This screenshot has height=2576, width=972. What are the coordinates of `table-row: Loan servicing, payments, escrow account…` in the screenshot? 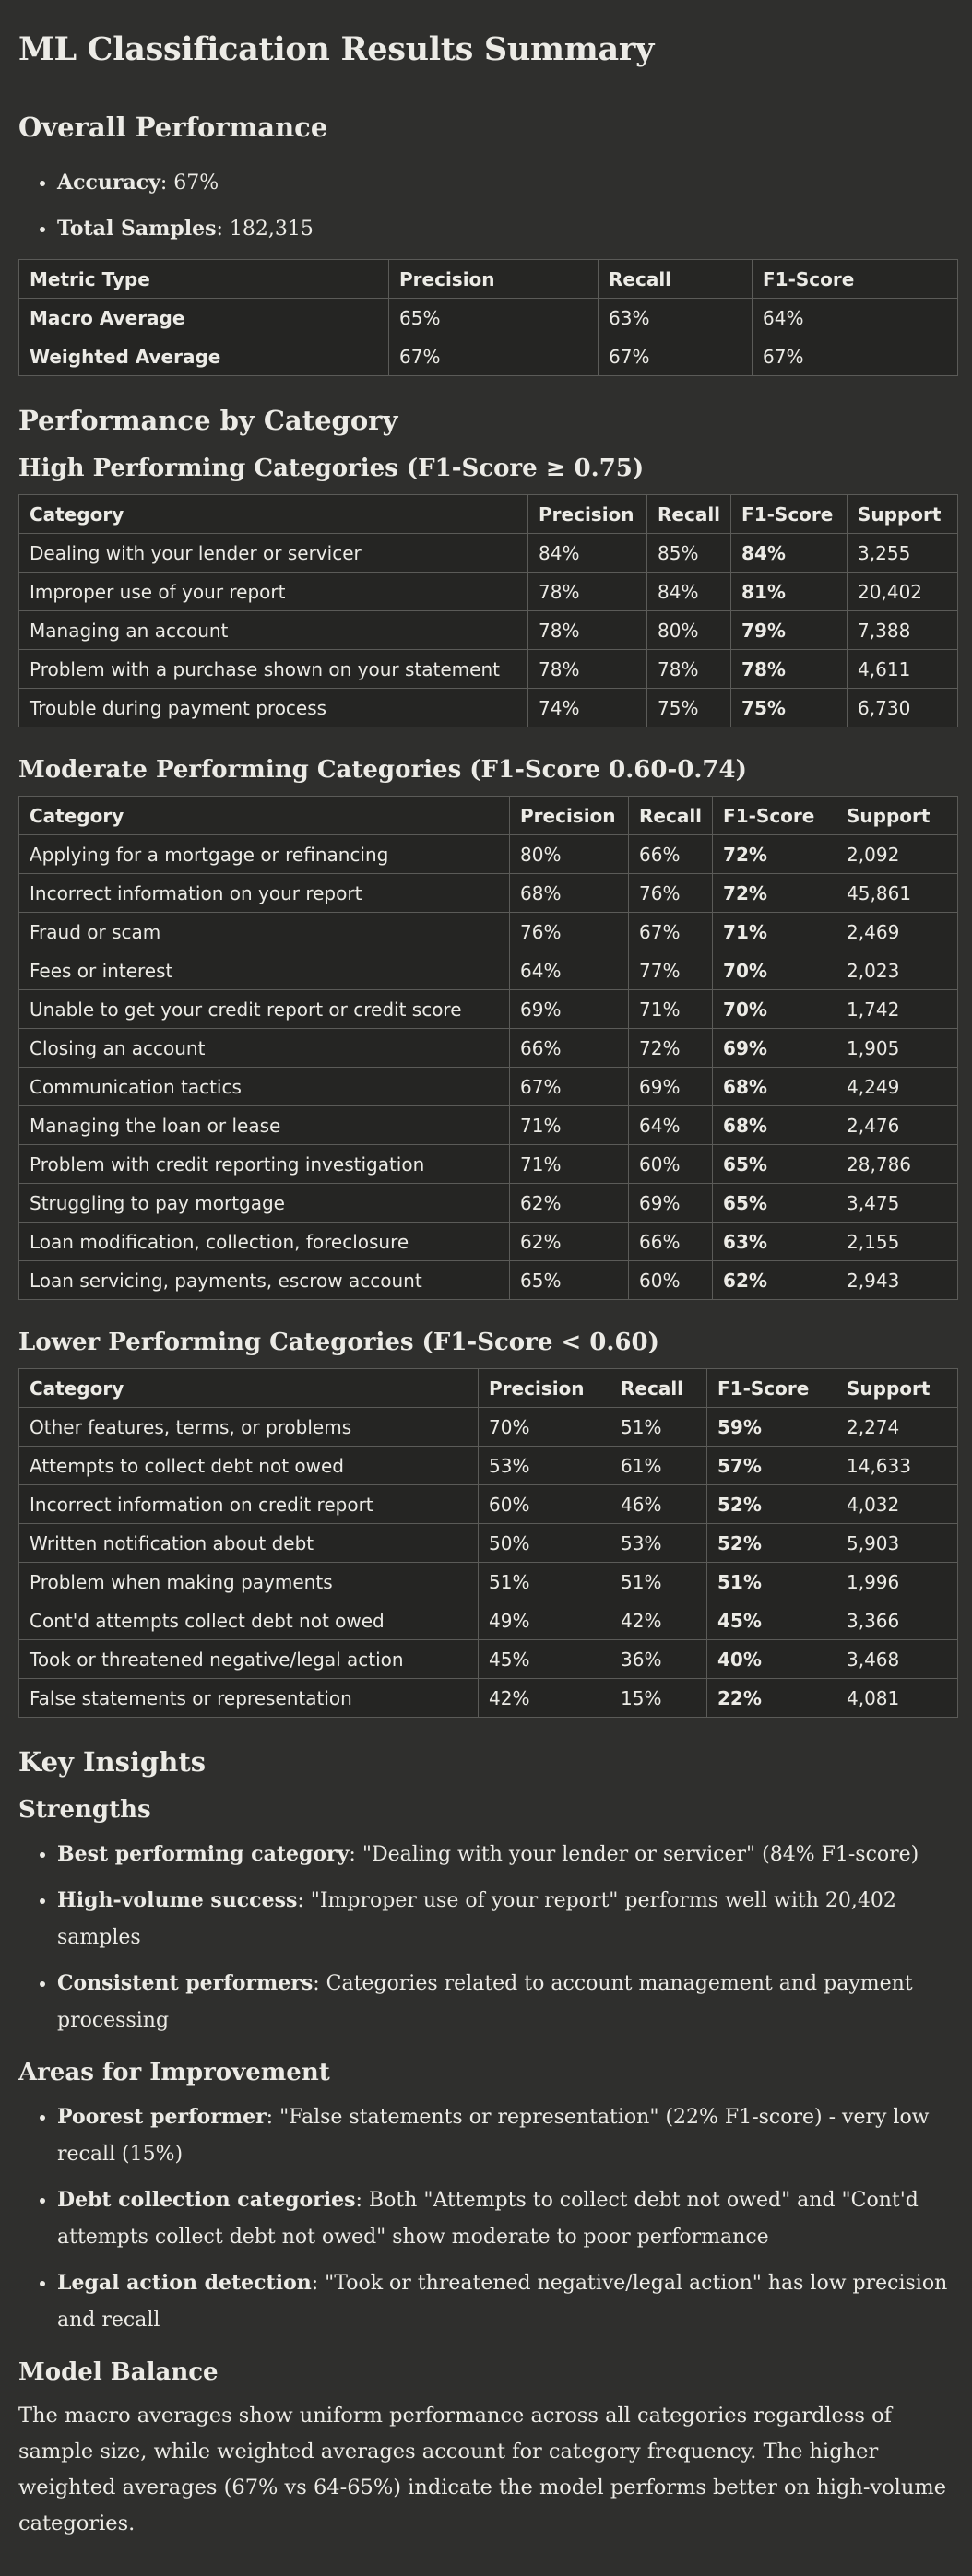 It's located at (488, 1280).